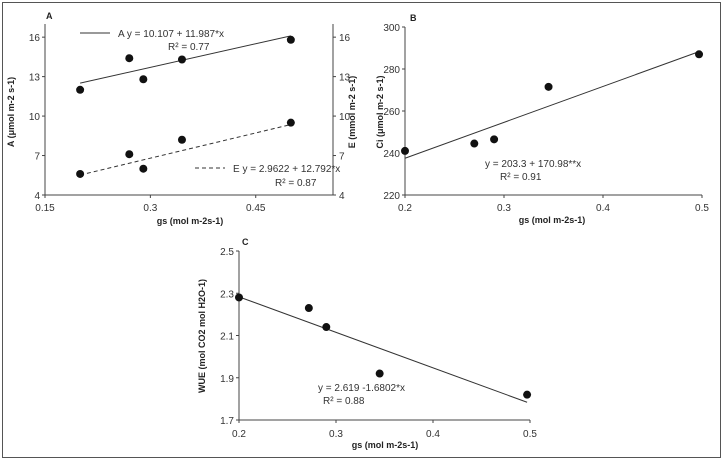 The image size is (725, 463). What do you see at coordinates (391, 154) in the screenshot?
I see `y-tick-label: 240` at bounding box center [391, 154].